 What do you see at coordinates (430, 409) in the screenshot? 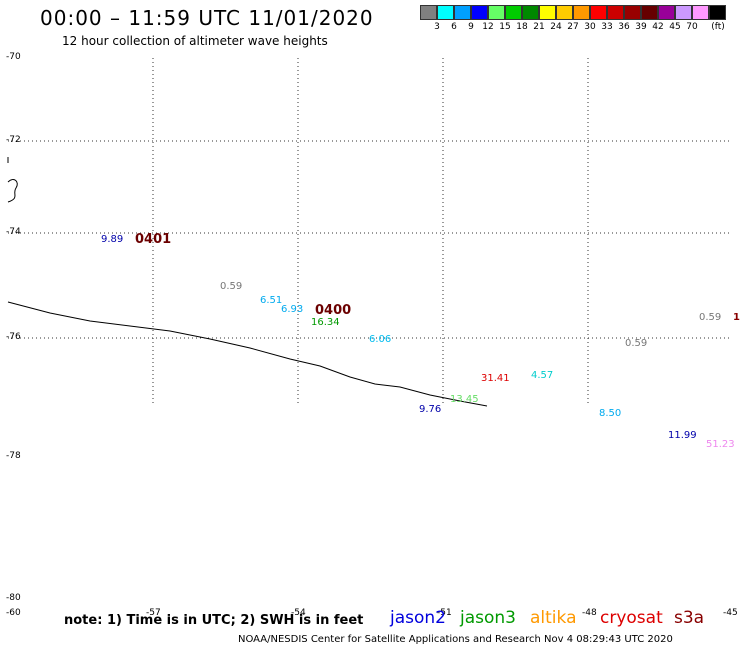
I see `wave-height-label: 9.76` at bounding box center [430, 409].